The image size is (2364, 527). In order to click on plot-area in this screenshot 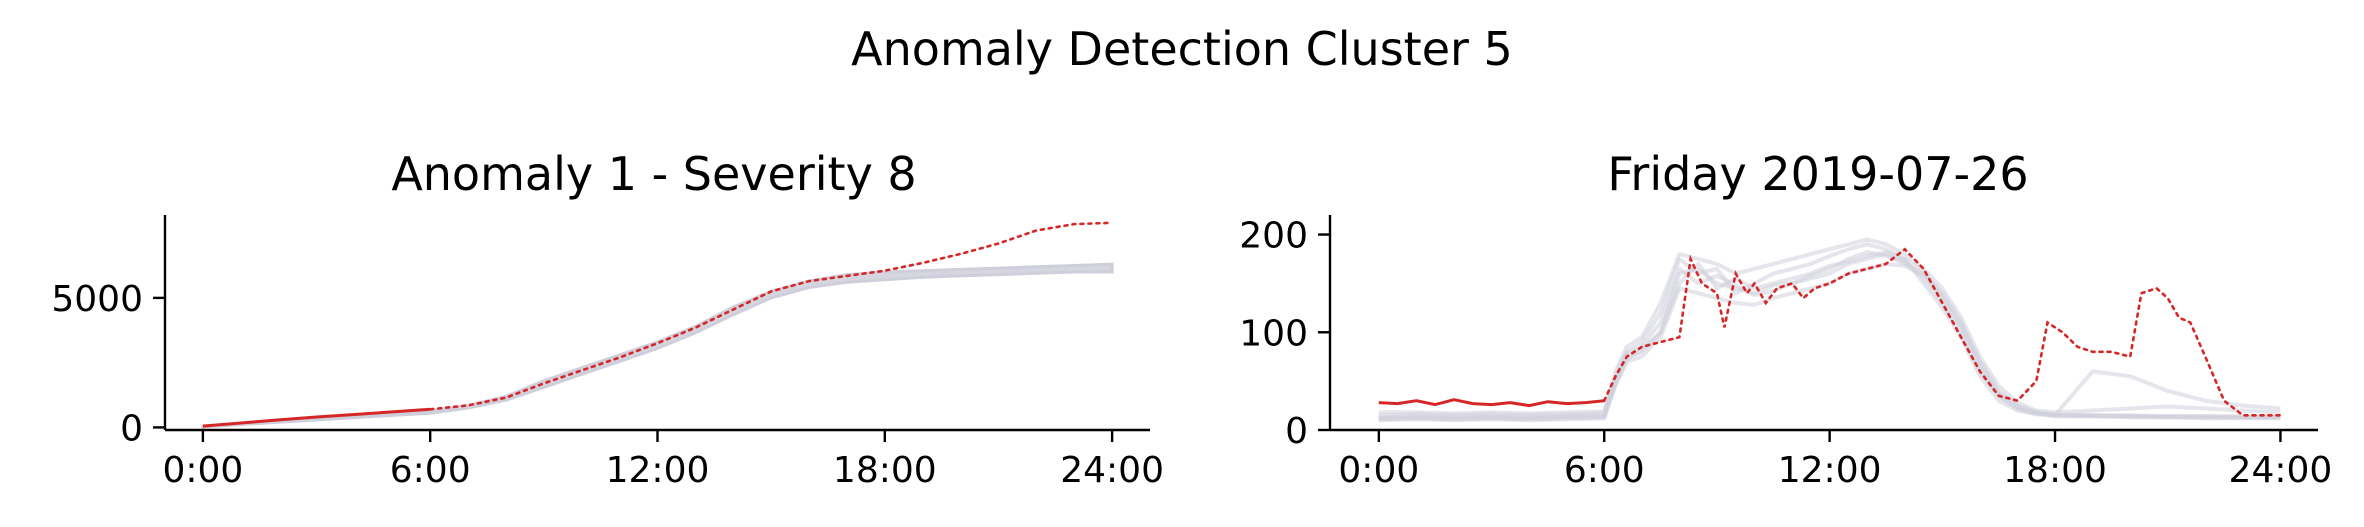, I will do `click(1830, 330)`.